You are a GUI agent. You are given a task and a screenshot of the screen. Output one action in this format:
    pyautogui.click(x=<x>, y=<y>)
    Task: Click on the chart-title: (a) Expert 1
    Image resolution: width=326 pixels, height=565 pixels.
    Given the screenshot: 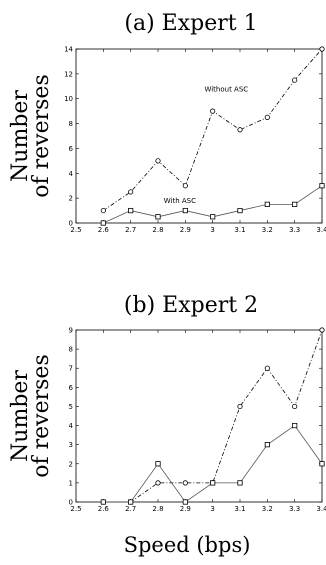 What is the action you would take?
    pyautogui.click(x=190, y=23)
    